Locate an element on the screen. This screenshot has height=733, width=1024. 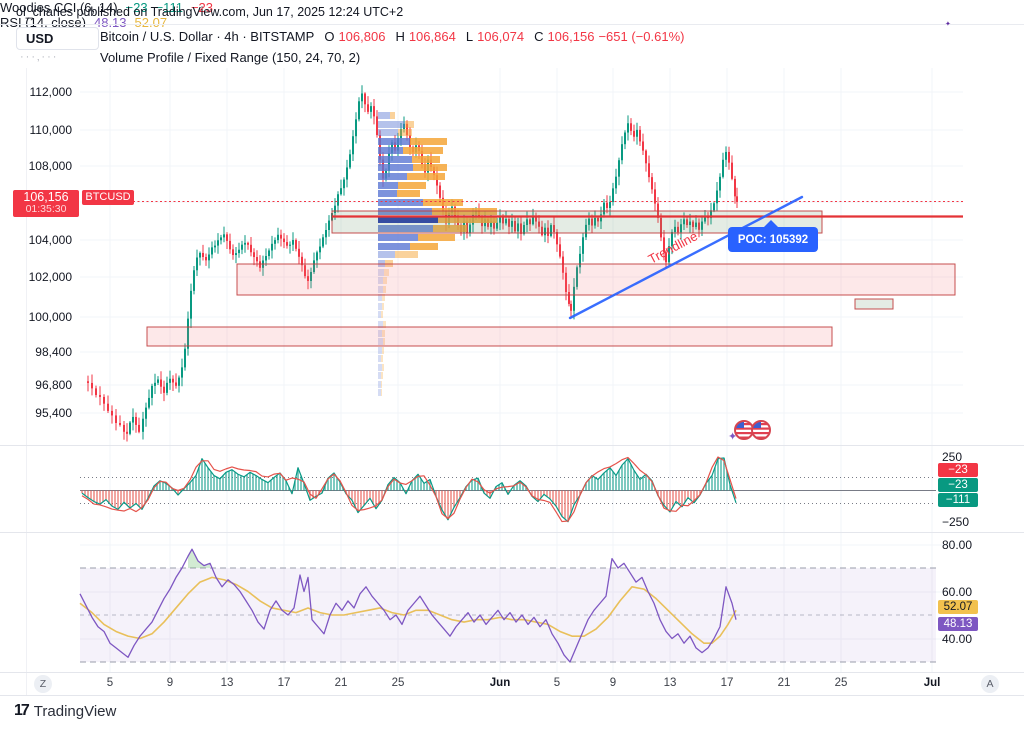
trendline-drawing is located at coordinates (686, 257).